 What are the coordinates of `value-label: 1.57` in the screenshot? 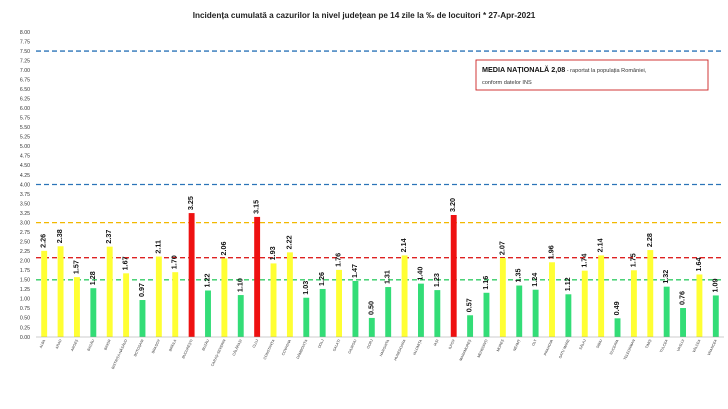 It's located at (75, 267).